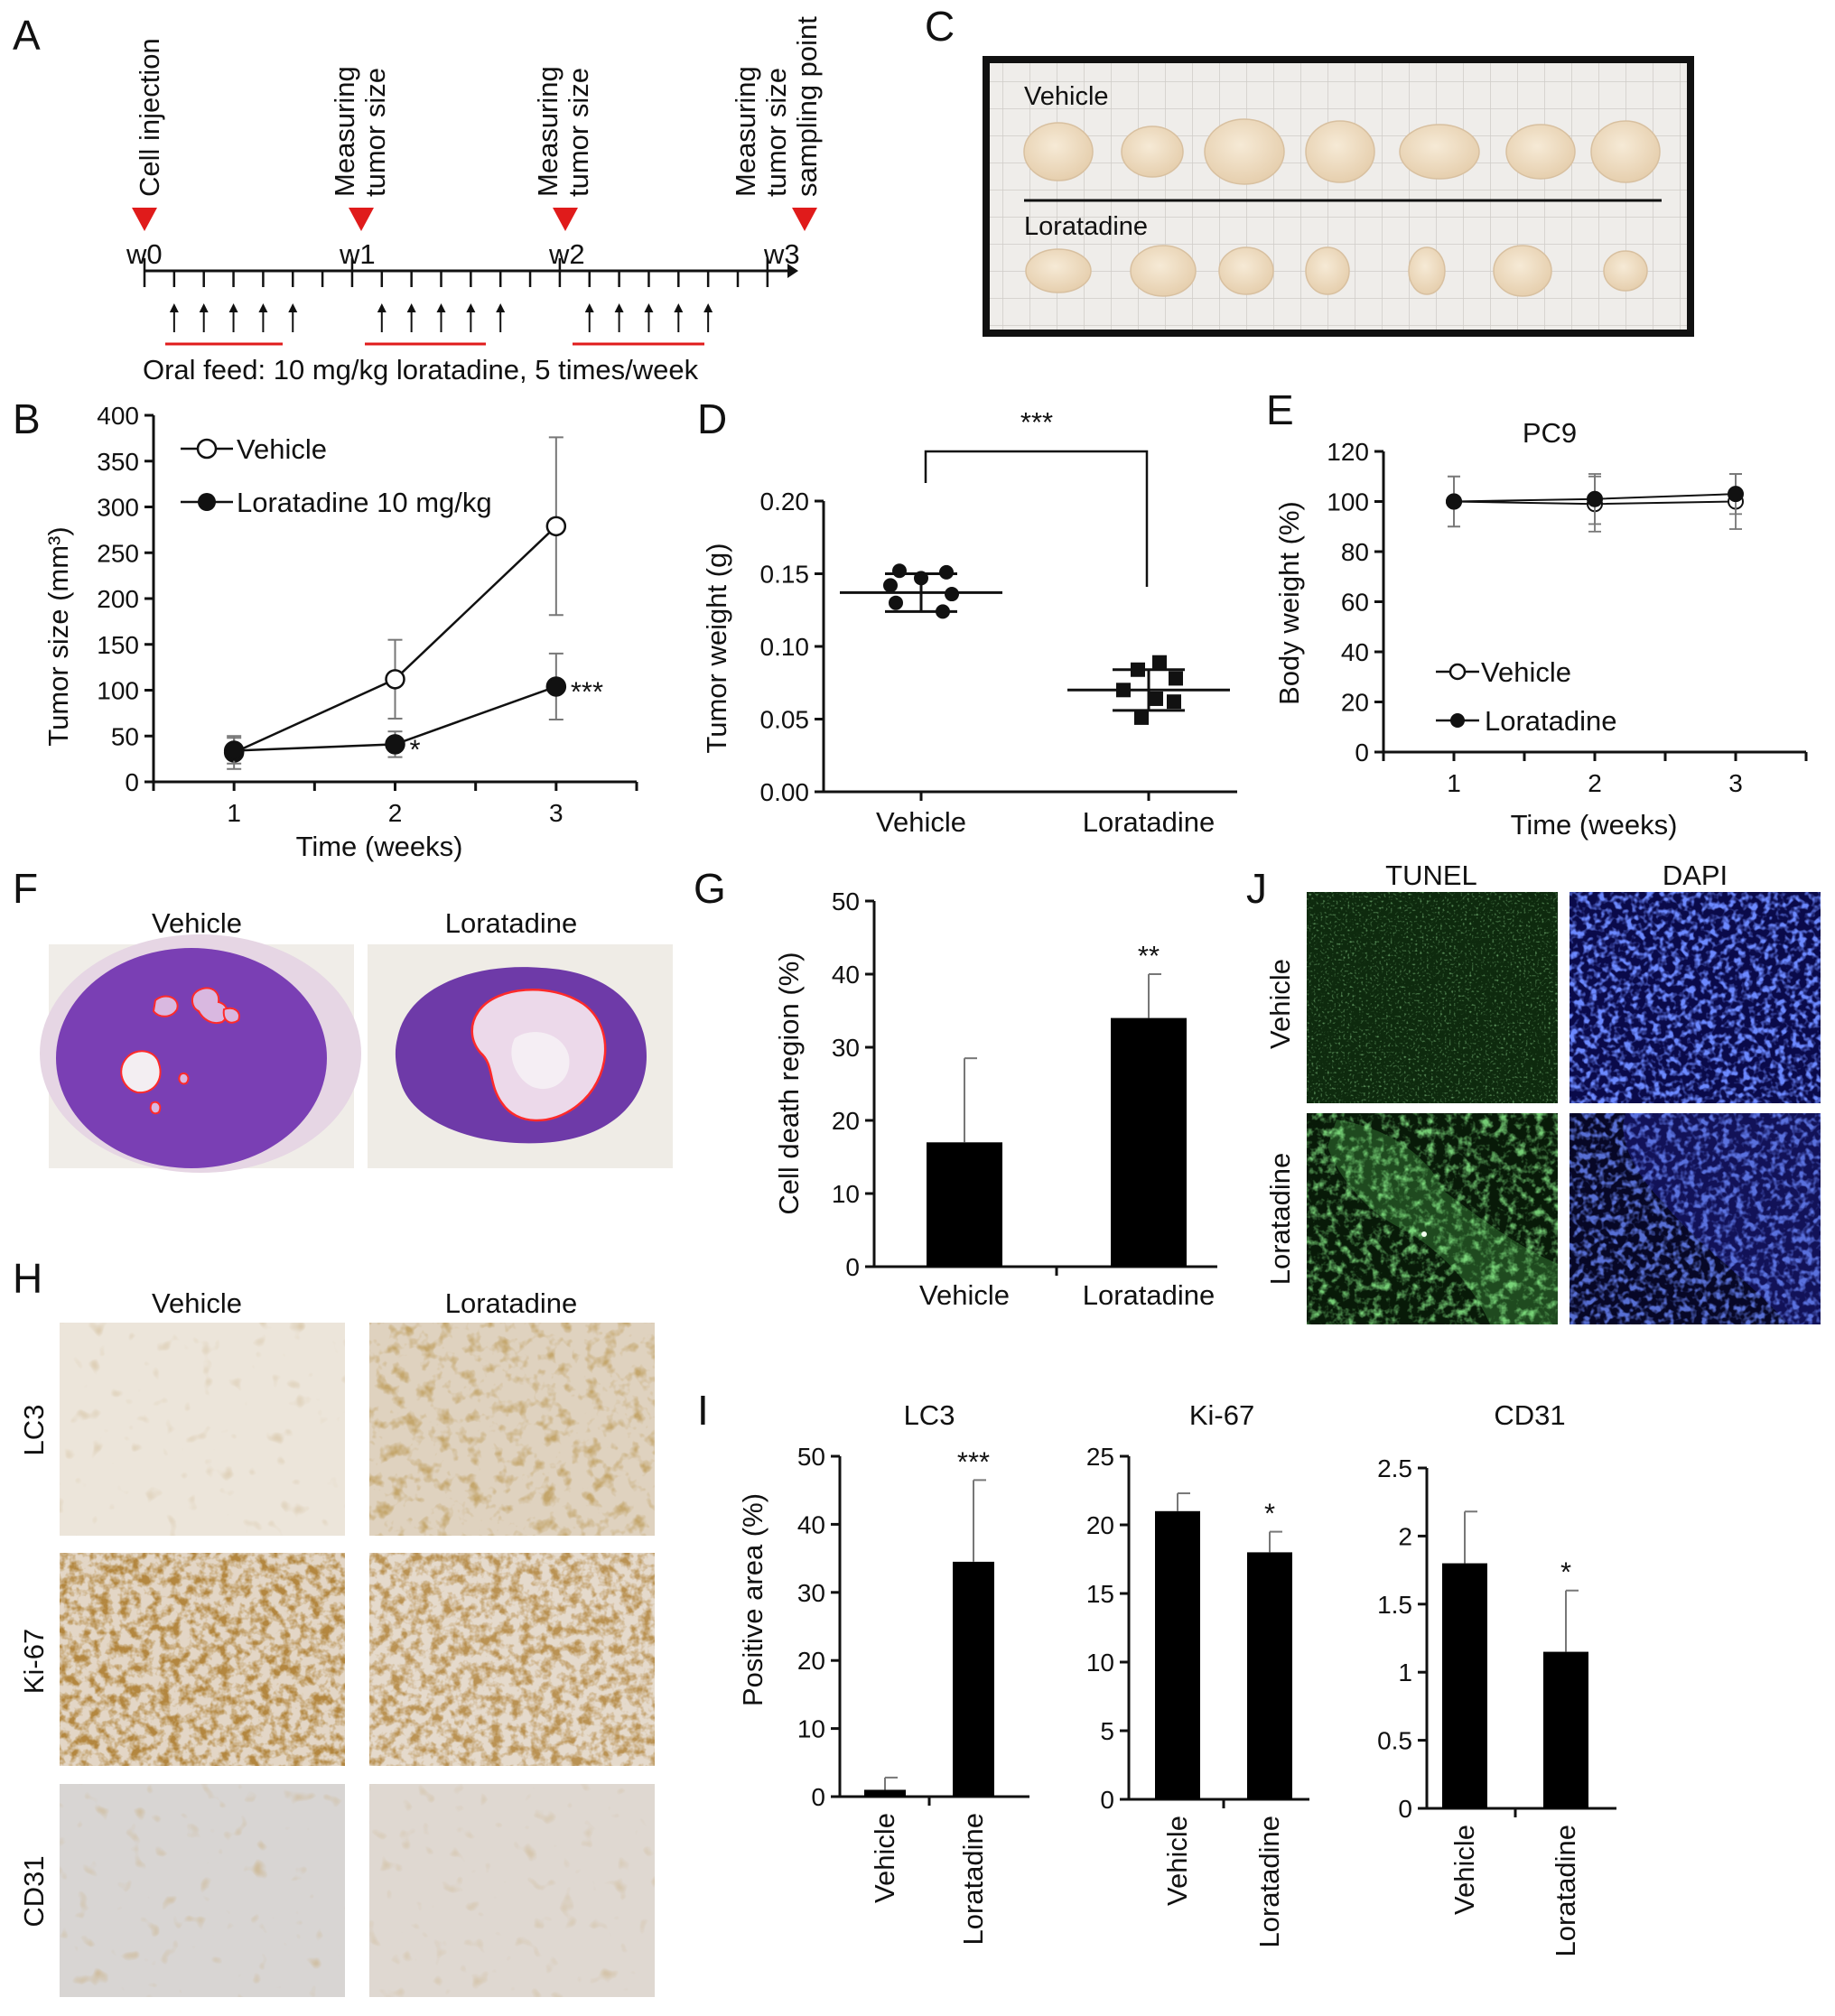 Image resolution: width=1835 pixels, height=2016 pixels. I want to click on ihc-ki67-vehicle, so click(202, 1659).